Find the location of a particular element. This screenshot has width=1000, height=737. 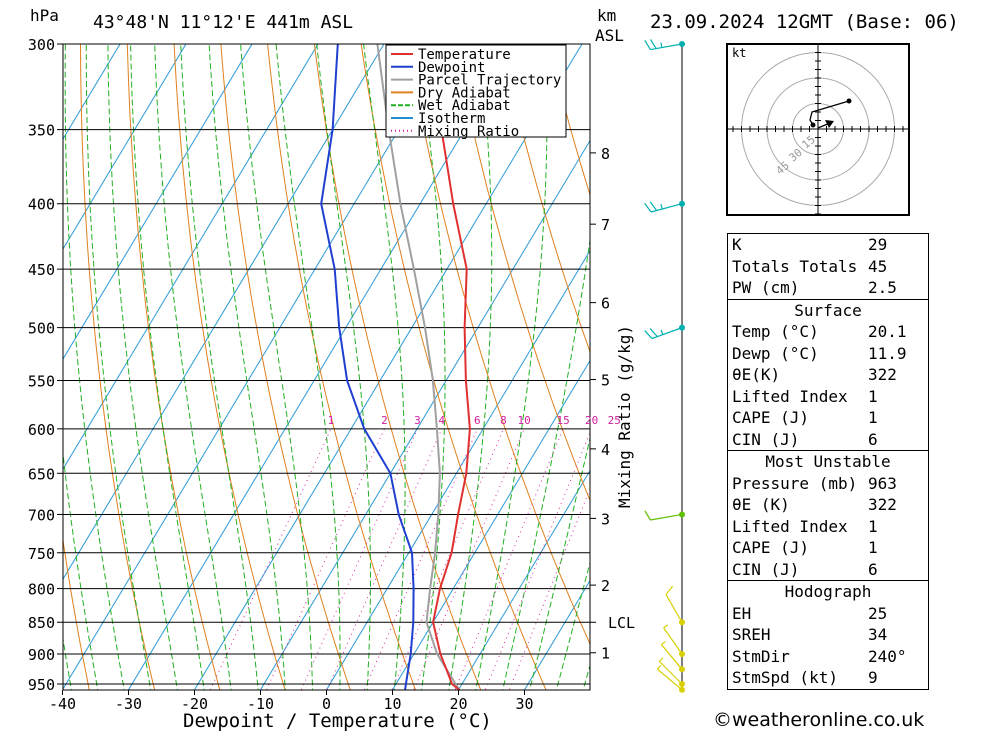

pressure-tick-label: 800 is located at coordinates (41, 590).